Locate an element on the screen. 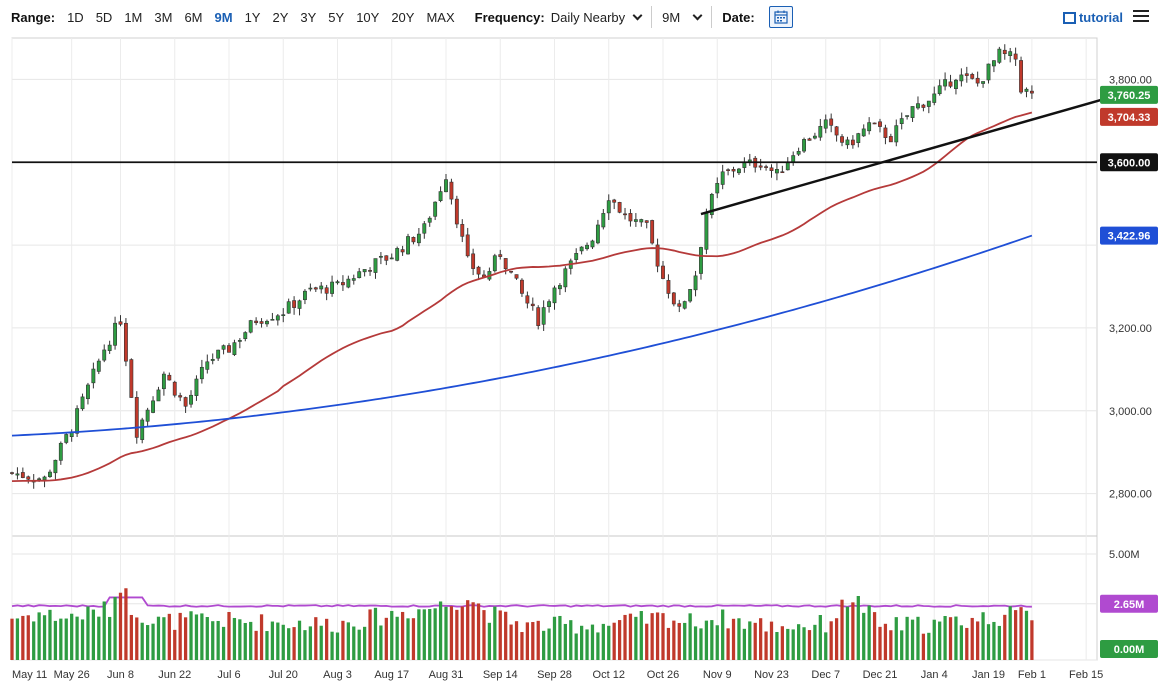  range-button-1m: 1M is located at coordinates (133, 17).